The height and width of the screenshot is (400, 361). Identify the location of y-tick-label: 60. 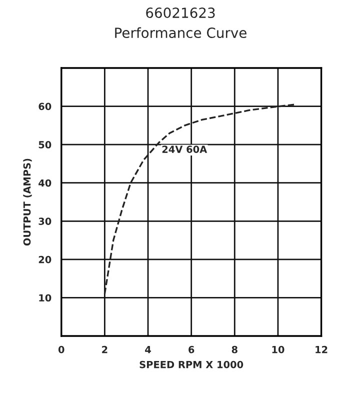
(45, 106).